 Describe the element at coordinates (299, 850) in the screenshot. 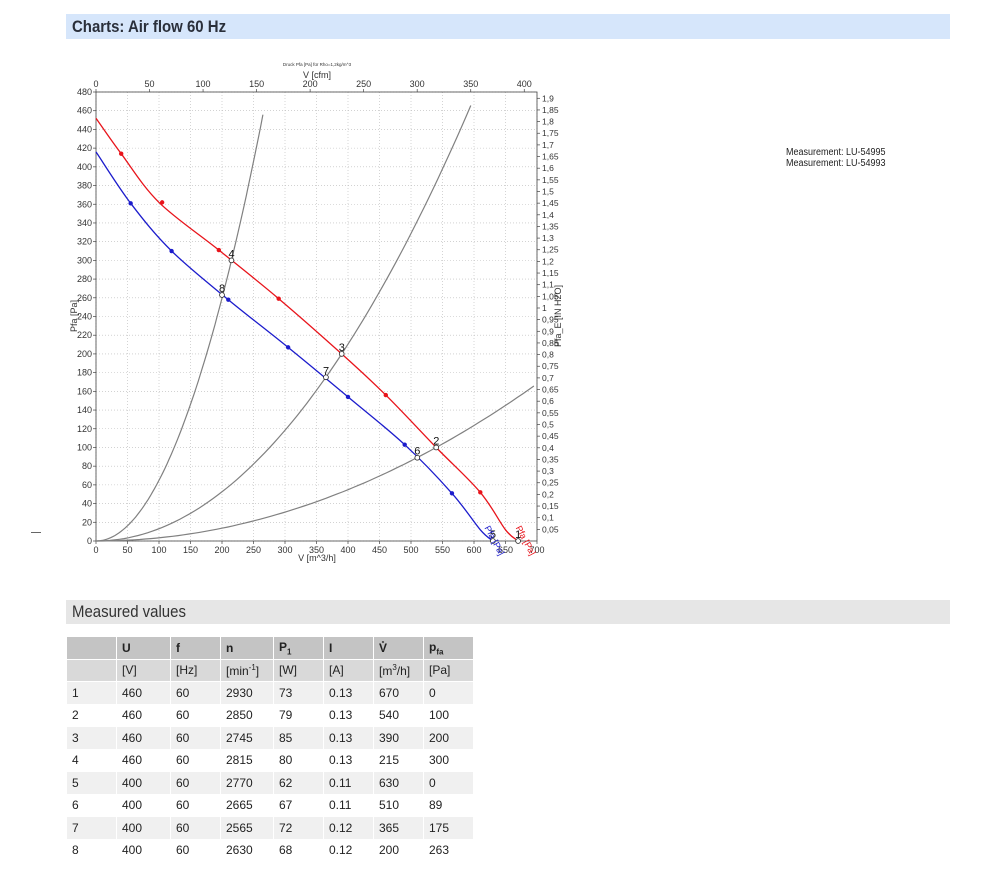

I see `table-cell: 68` at that location.